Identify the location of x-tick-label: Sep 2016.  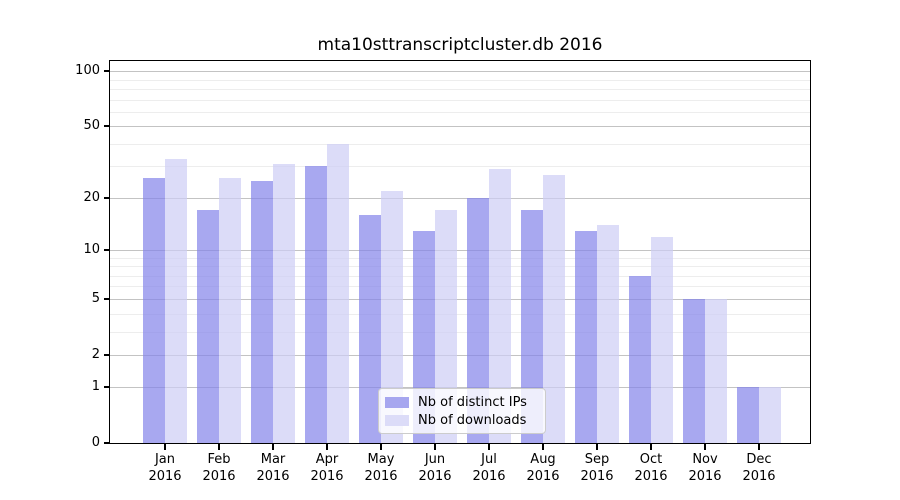
(597, 468).